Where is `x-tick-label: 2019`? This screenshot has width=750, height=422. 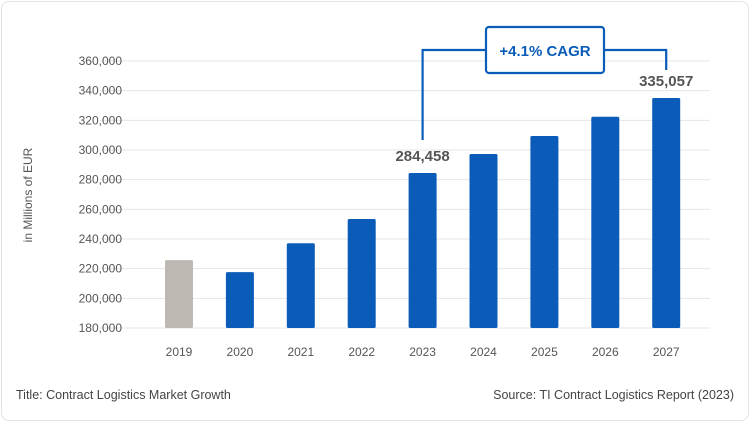 x-tick-label: 2019 is located at coordinates (179, 352).